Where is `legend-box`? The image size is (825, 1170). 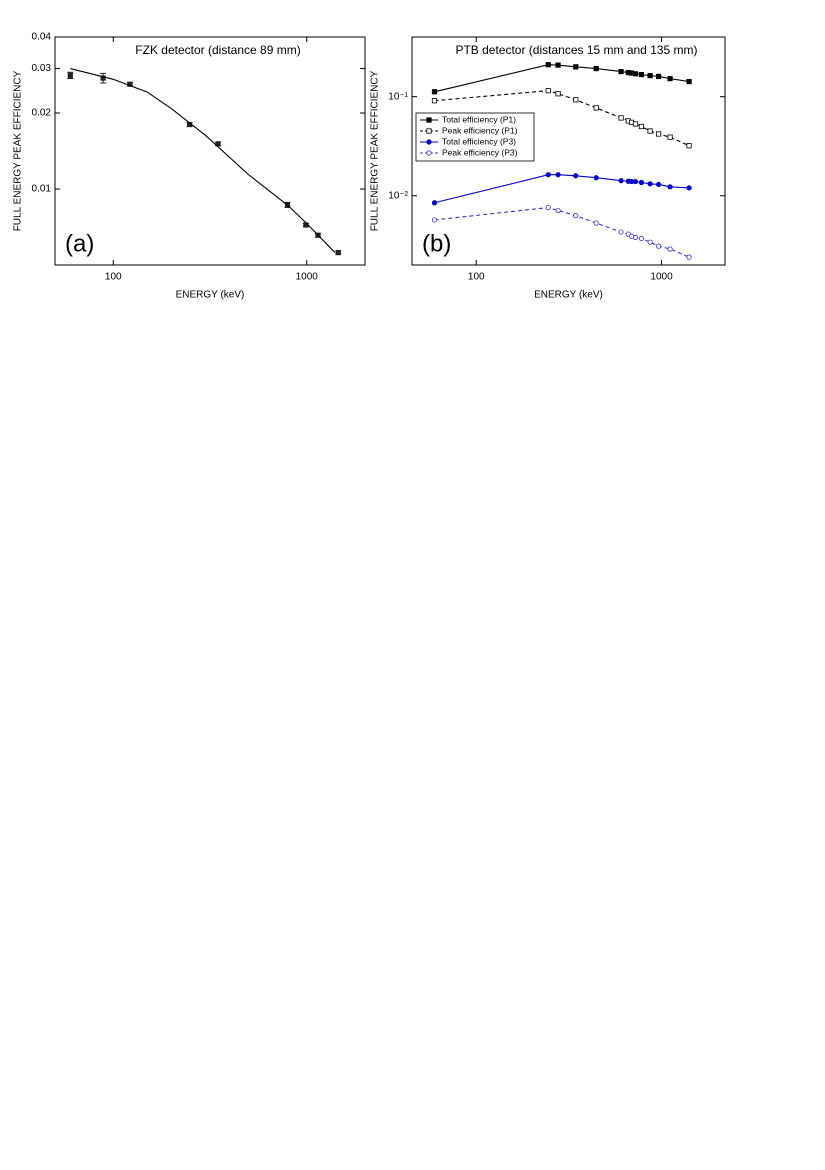 legend-box is located at coordinates (475, 137).